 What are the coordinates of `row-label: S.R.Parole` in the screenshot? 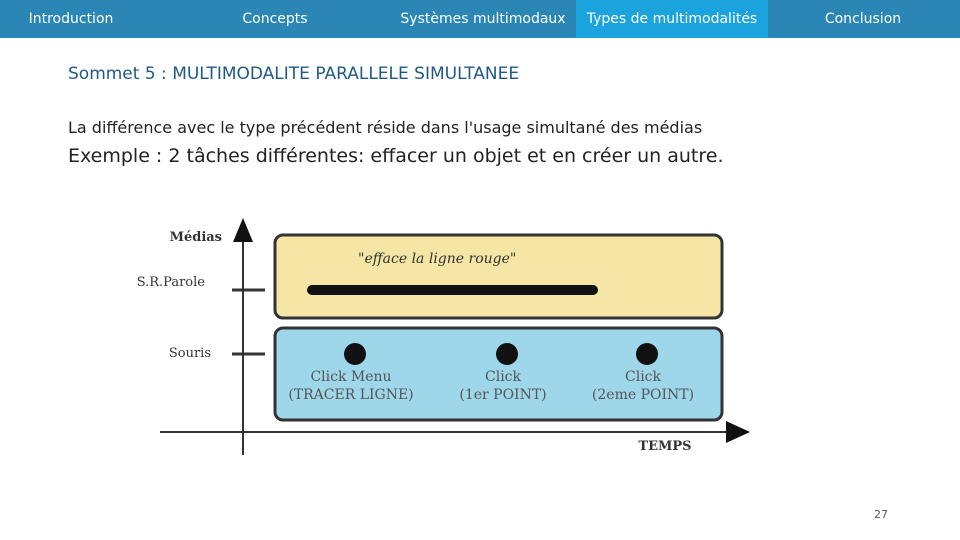 It's located at (171, 282).